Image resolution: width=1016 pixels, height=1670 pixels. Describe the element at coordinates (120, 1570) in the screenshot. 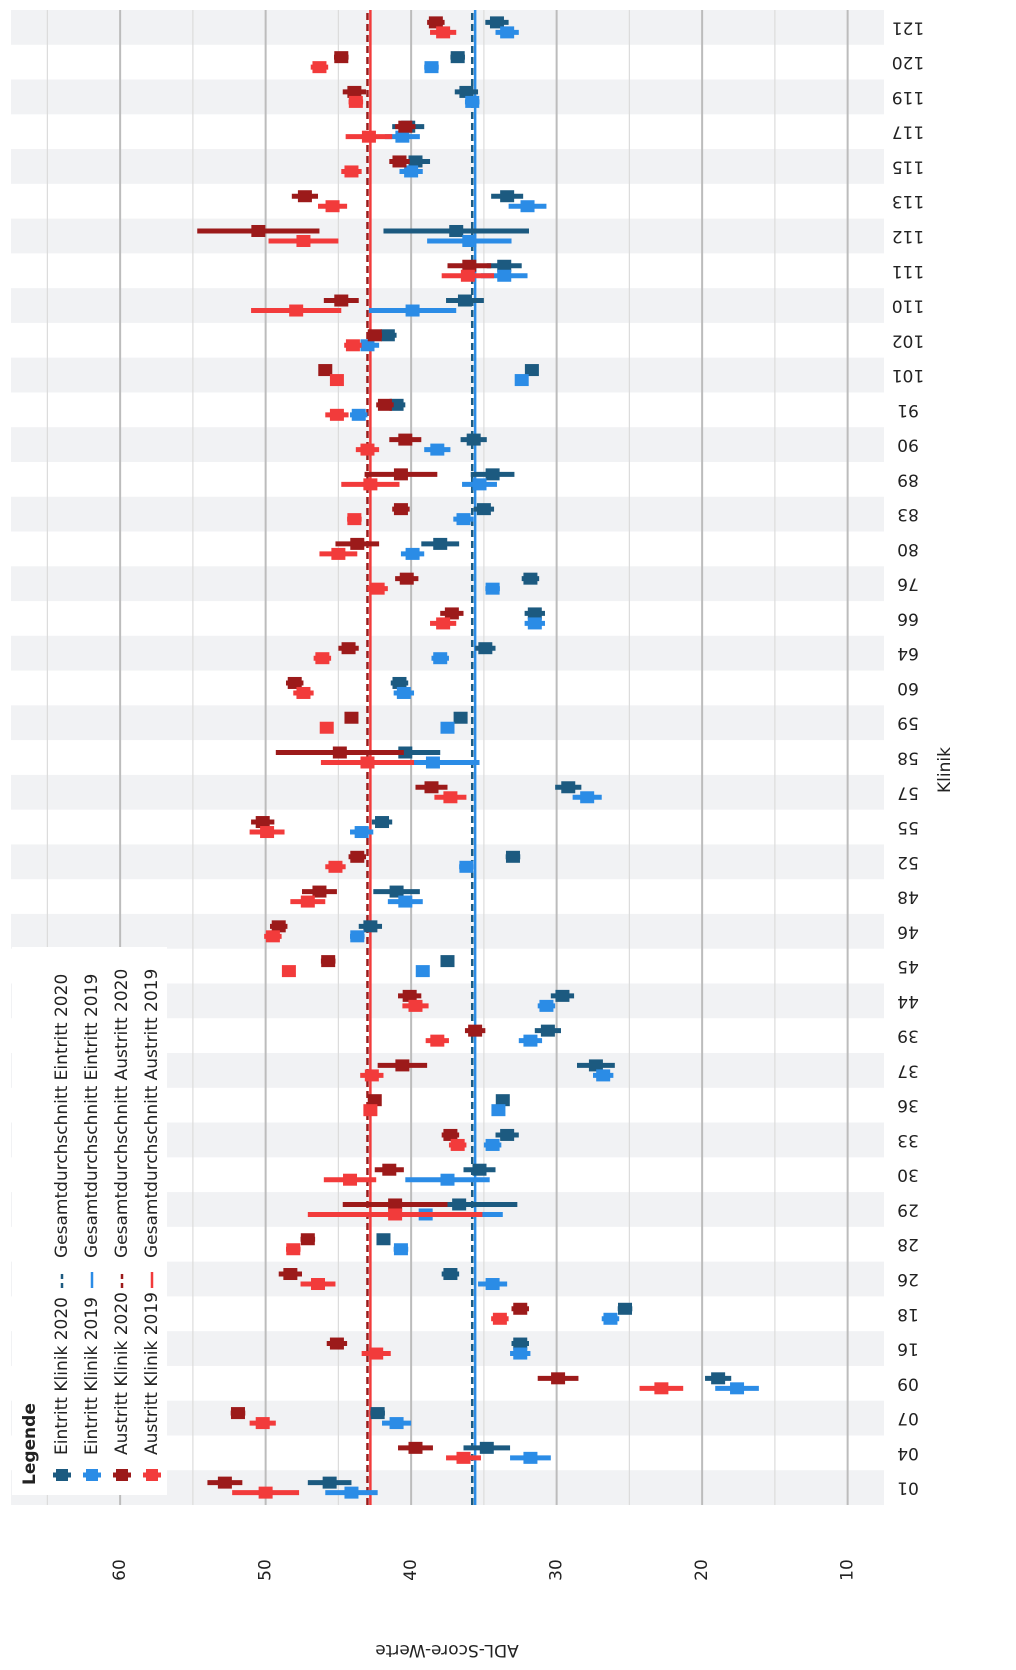

I see `y-tick-label: 60` at that location.